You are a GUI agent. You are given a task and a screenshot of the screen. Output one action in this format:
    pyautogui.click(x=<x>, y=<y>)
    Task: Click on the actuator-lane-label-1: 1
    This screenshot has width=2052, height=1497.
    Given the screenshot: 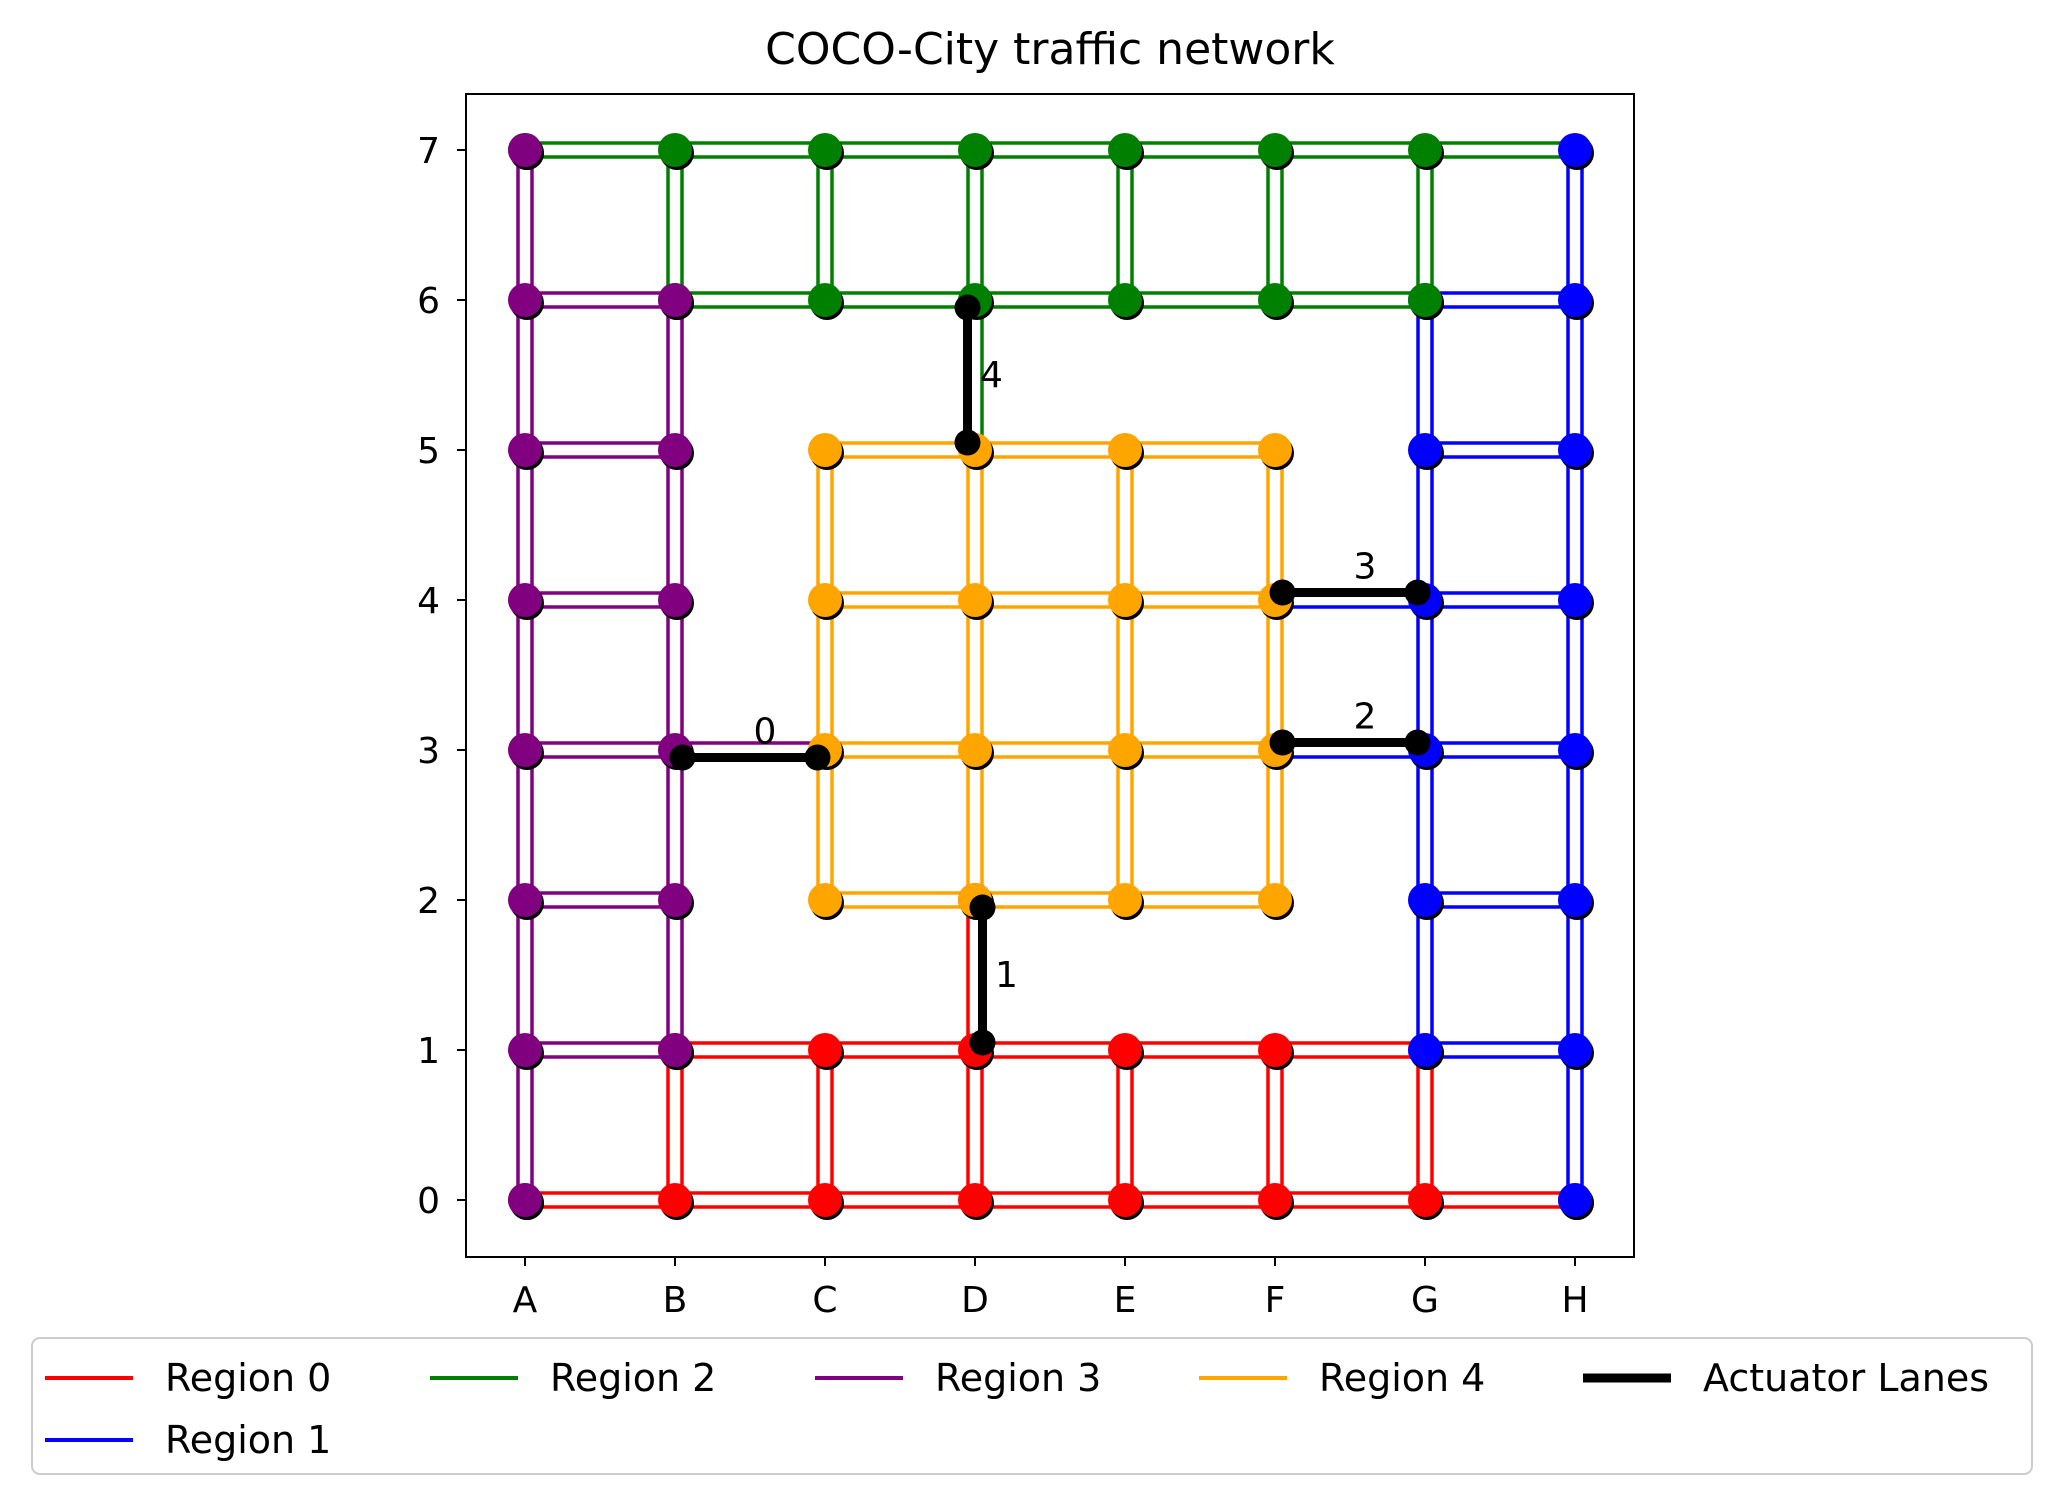 What is the action you would take?
    pyautogui.click(x=1006, y=975)
    